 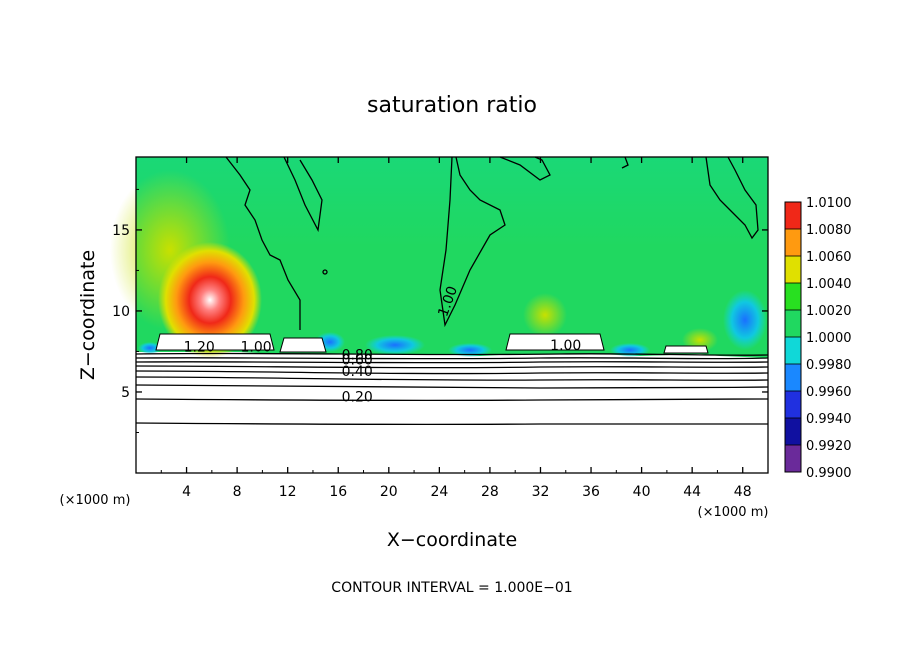 What do you see at coordinates (829, 311) in the screenshot?
I see `colorbar-label: 1.0020` at bounding box center [829, 311].